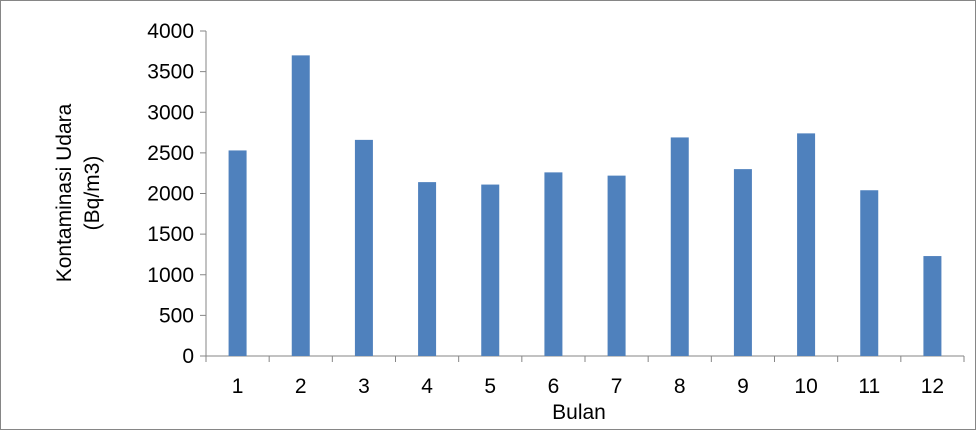  Describe the element at coordinates (176, 315) in the screenshot. I see `y-tick-label: 500` at that location.